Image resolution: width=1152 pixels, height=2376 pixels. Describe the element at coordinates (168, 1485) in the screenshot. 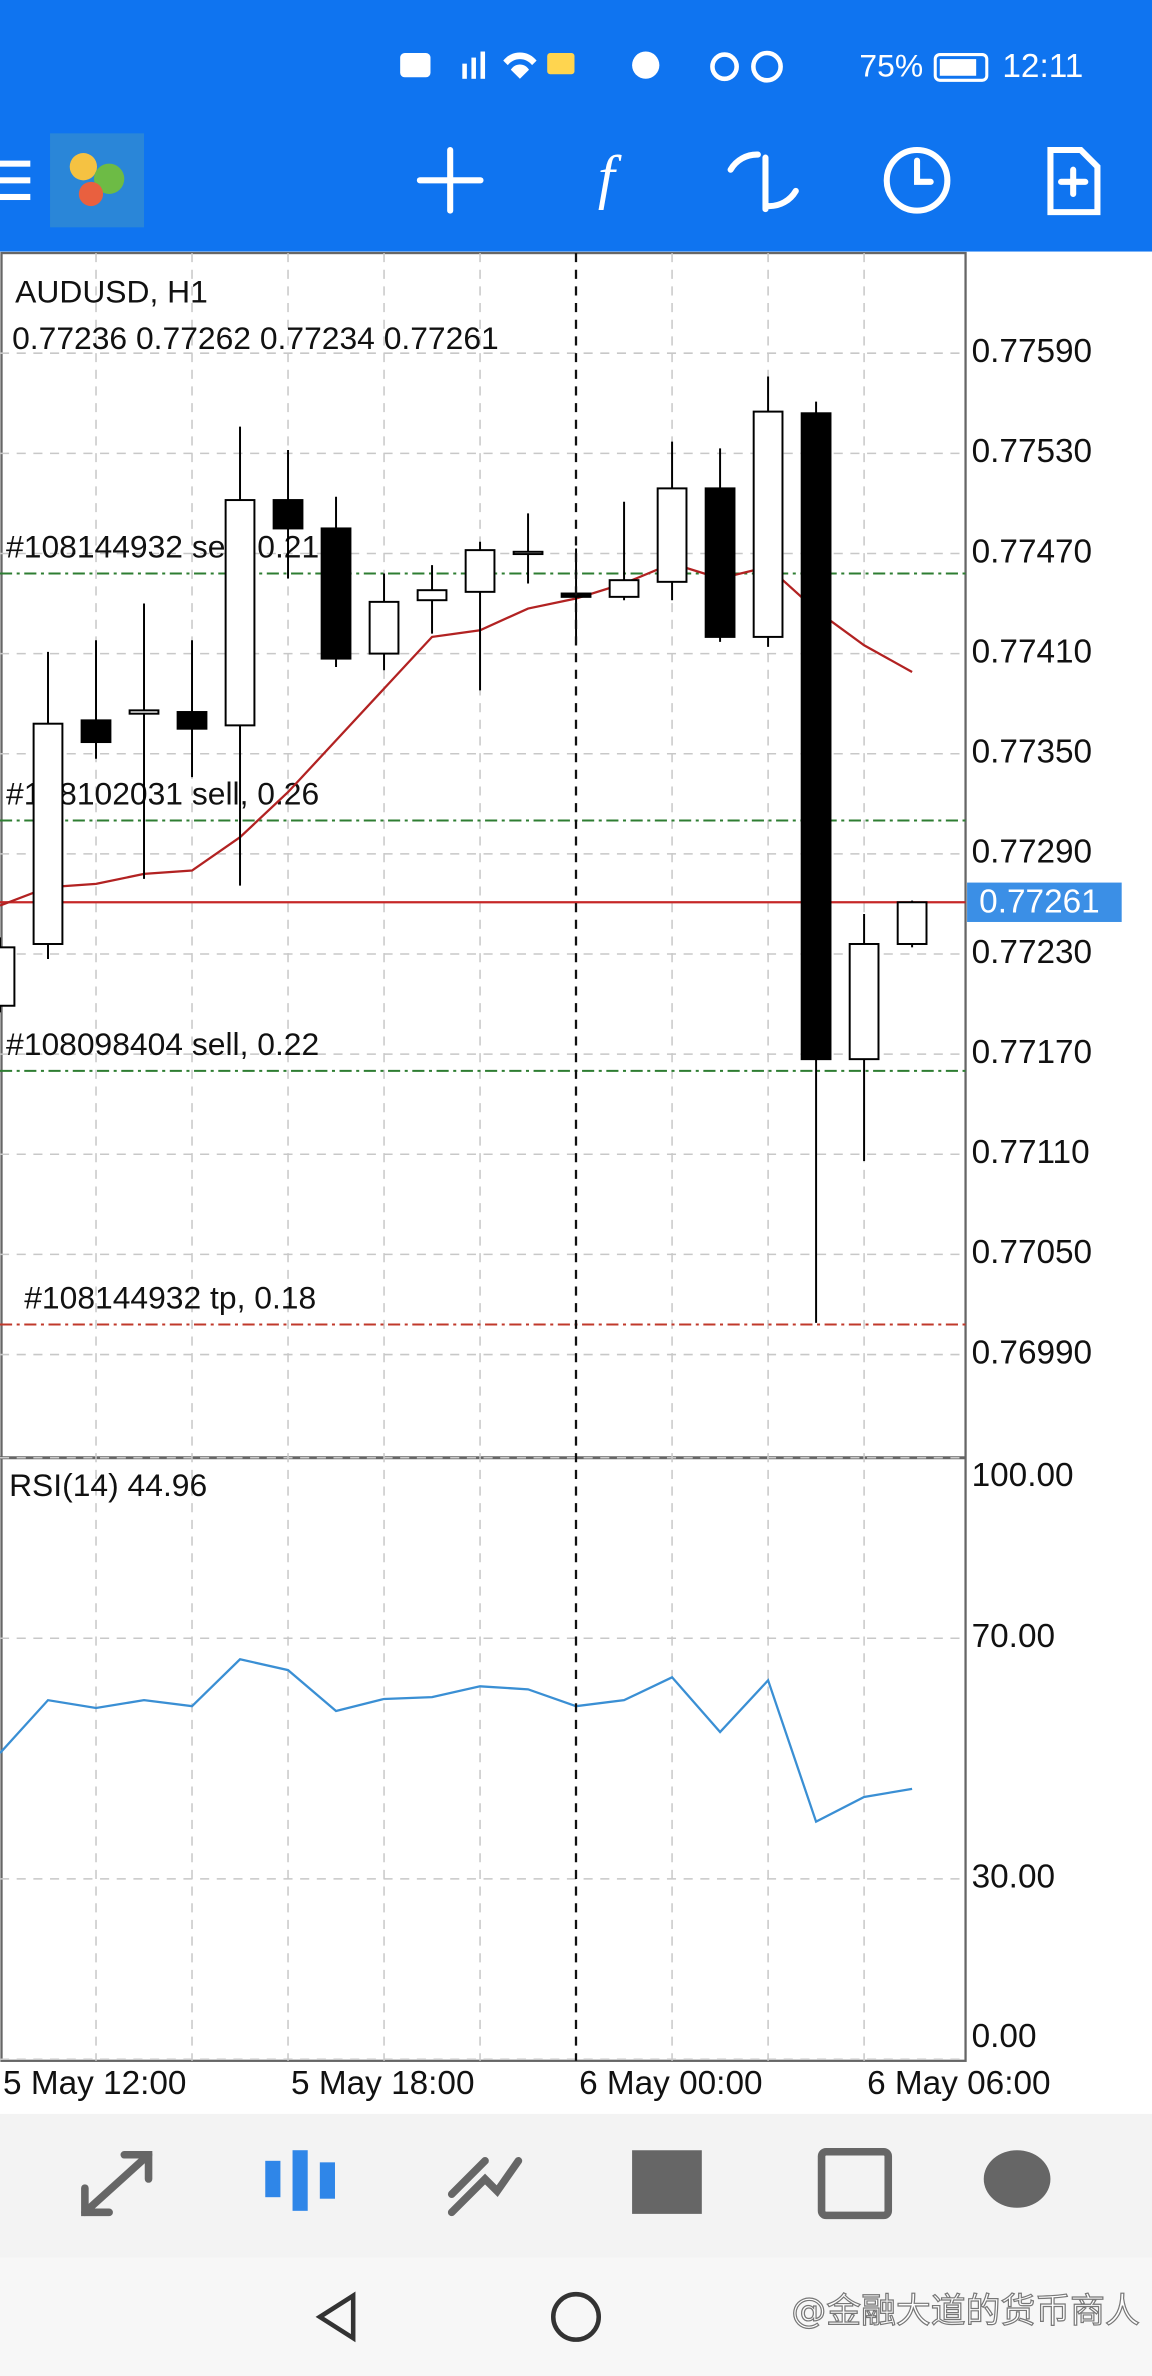

I see `rsi-value: 44.96` at that location.